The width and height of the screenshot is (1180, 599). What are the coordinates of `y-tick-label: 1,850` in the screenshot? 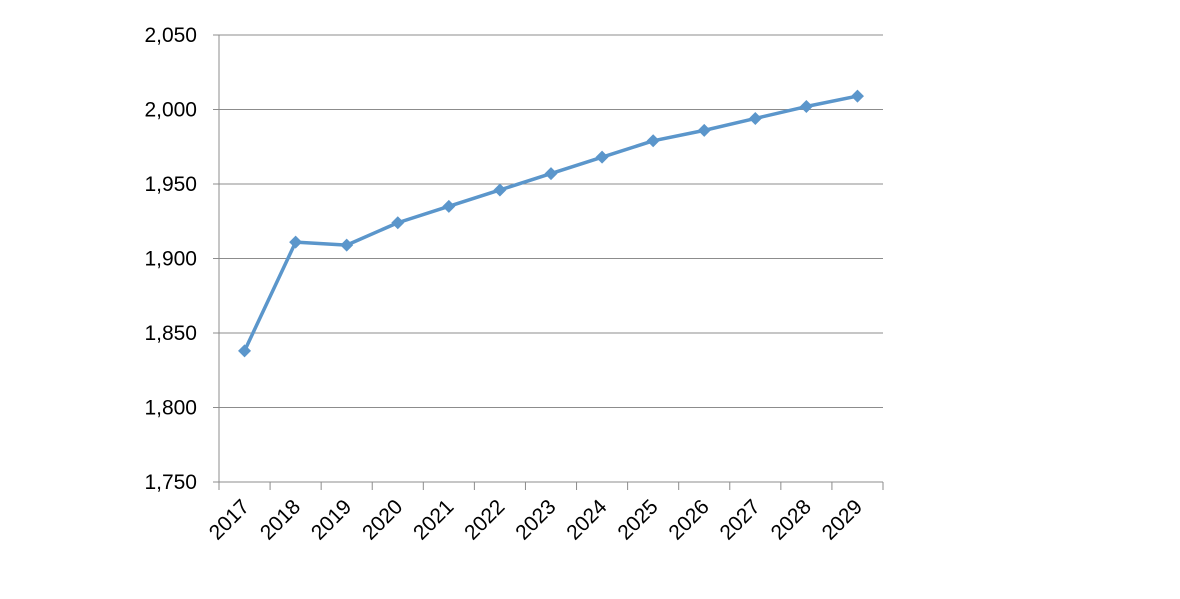 It's located at (170, 333).